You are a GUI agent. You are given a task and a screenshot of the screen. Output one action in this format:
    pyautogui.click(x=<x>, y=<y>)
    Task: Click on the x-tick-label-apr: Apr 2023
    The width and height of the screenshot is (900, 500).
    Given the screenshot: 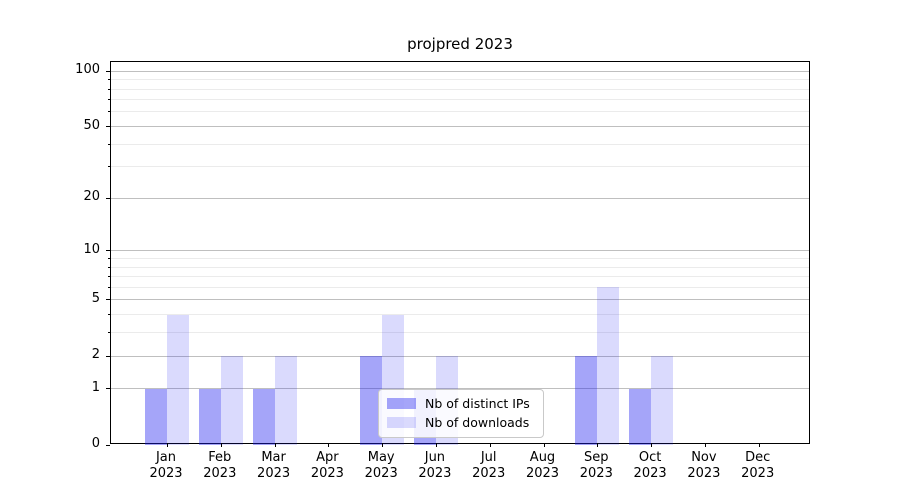 What is the action you would take?
    pyautogui.click(x=327, y=465)
    